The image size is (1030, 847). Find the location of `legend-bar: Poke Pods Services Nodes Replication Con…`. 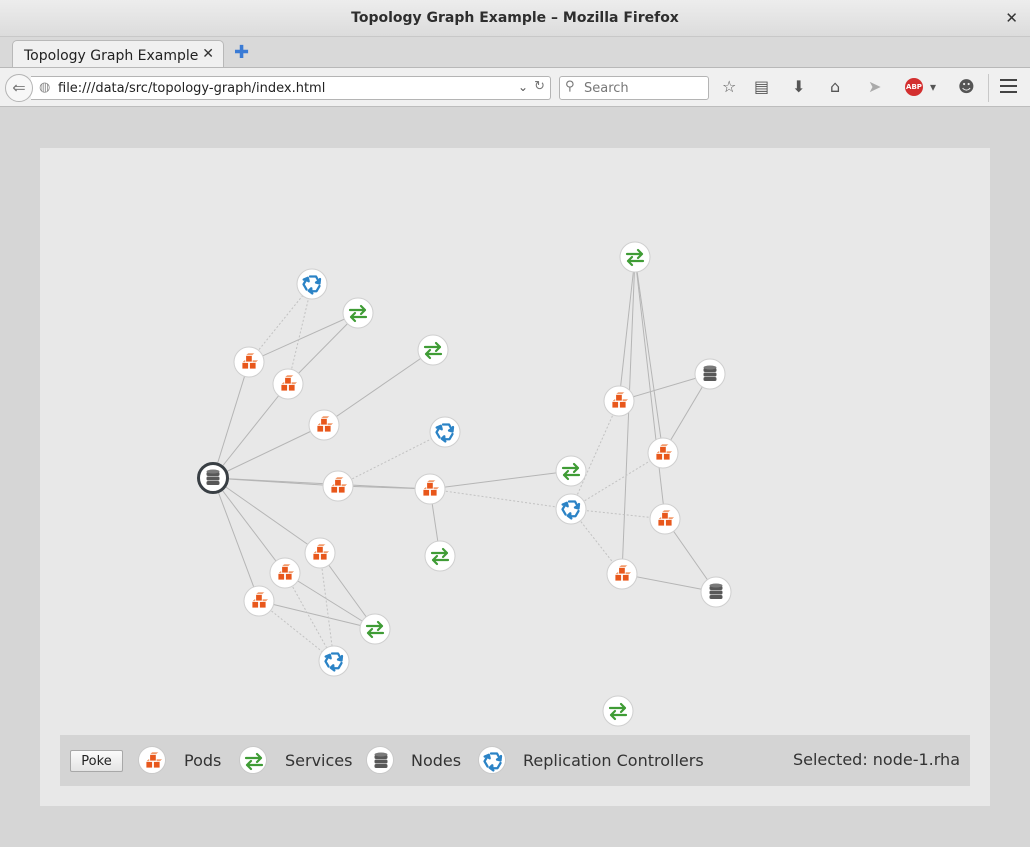

legend-bar: Poke Pods Services Nodes Replication Con… is located at coordinates (515, 760).